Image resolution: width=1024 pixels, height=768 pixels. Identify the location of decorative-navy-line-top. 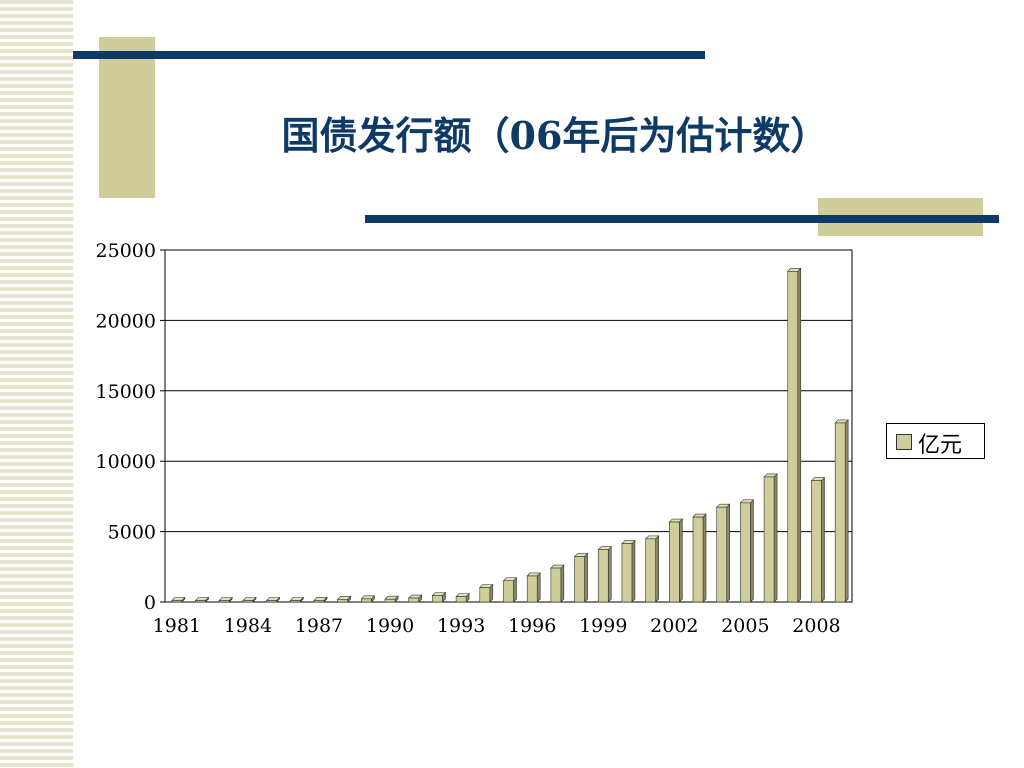
(389, 55).